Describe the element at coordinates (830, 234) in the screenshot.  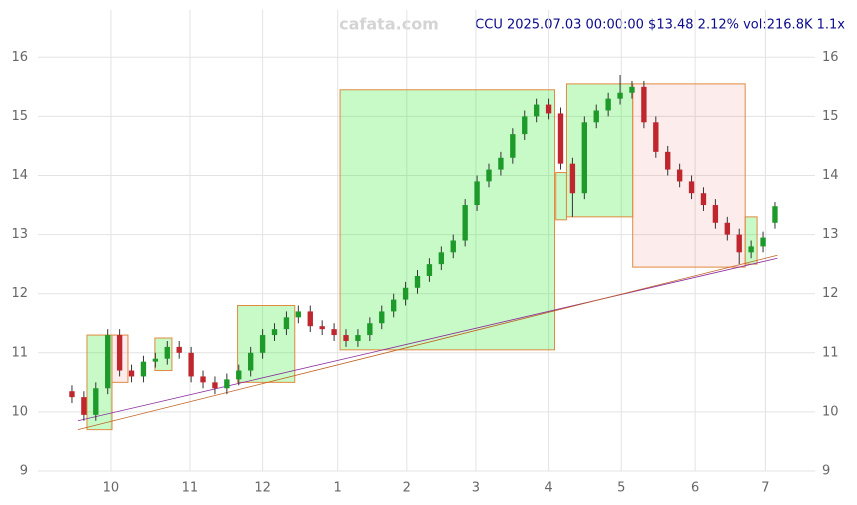
I see `y-tick-label-right: 13` at that location.